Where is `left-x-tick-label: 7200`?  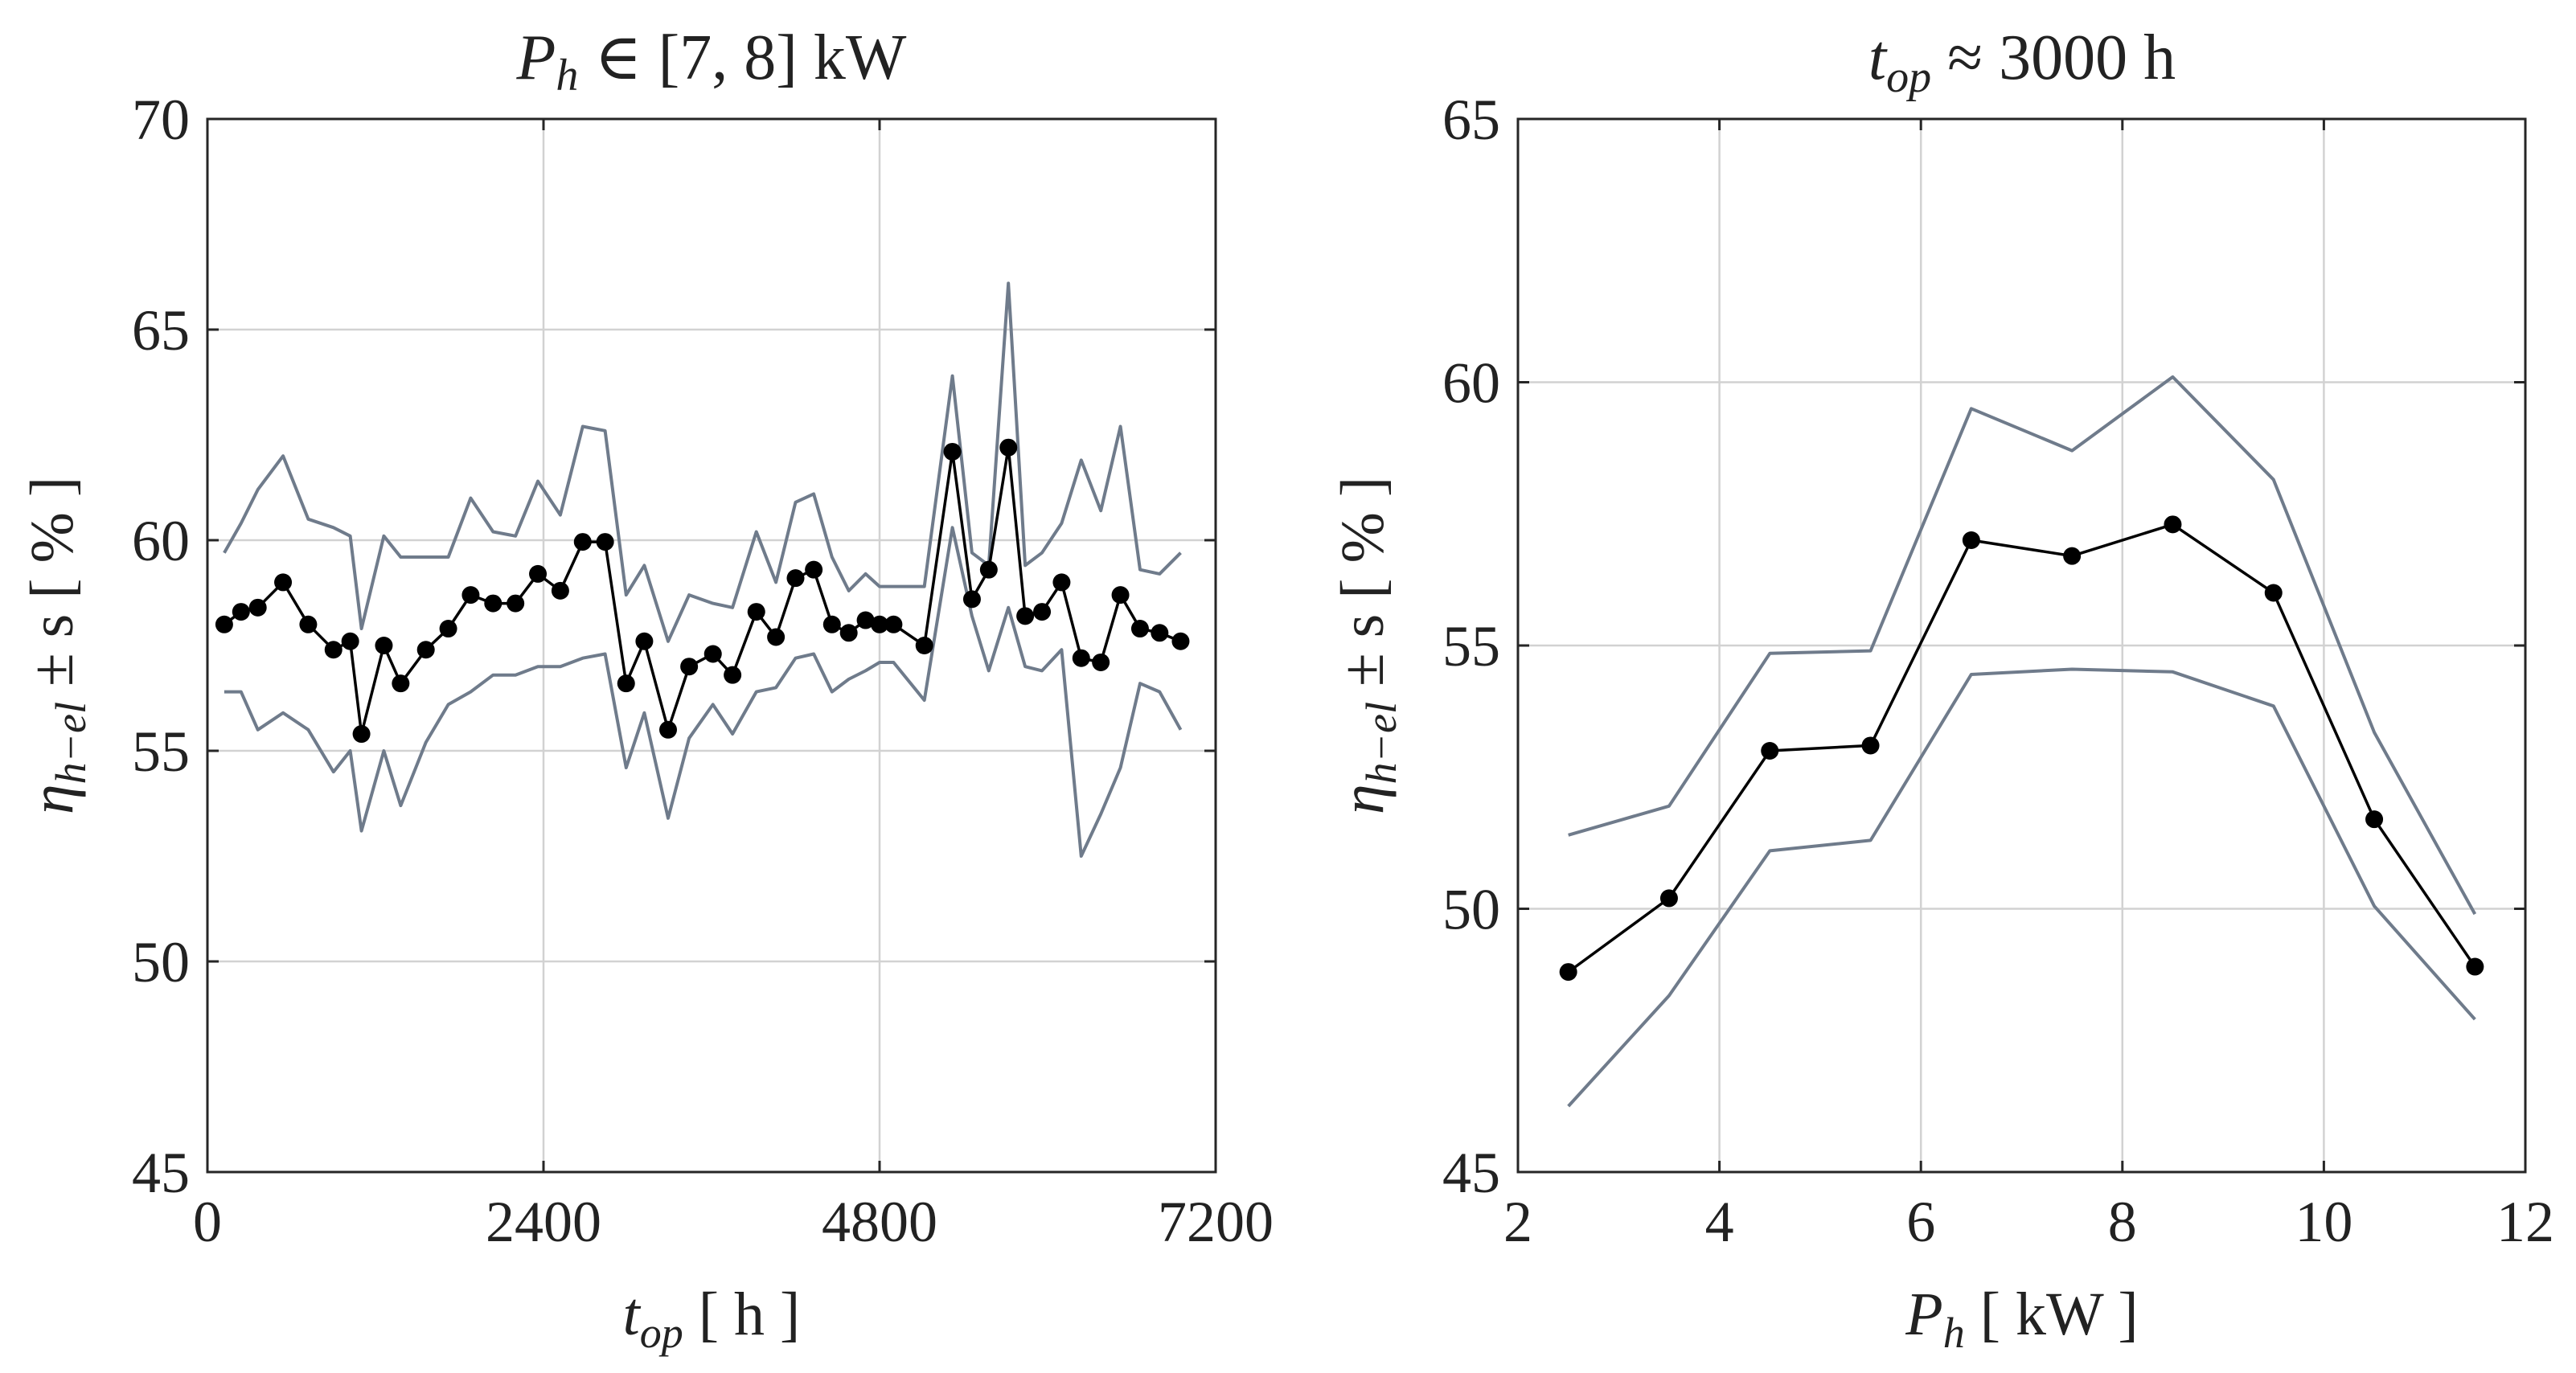
left-x-tick-label: 7200 is located at coordinates (1216, 1222).